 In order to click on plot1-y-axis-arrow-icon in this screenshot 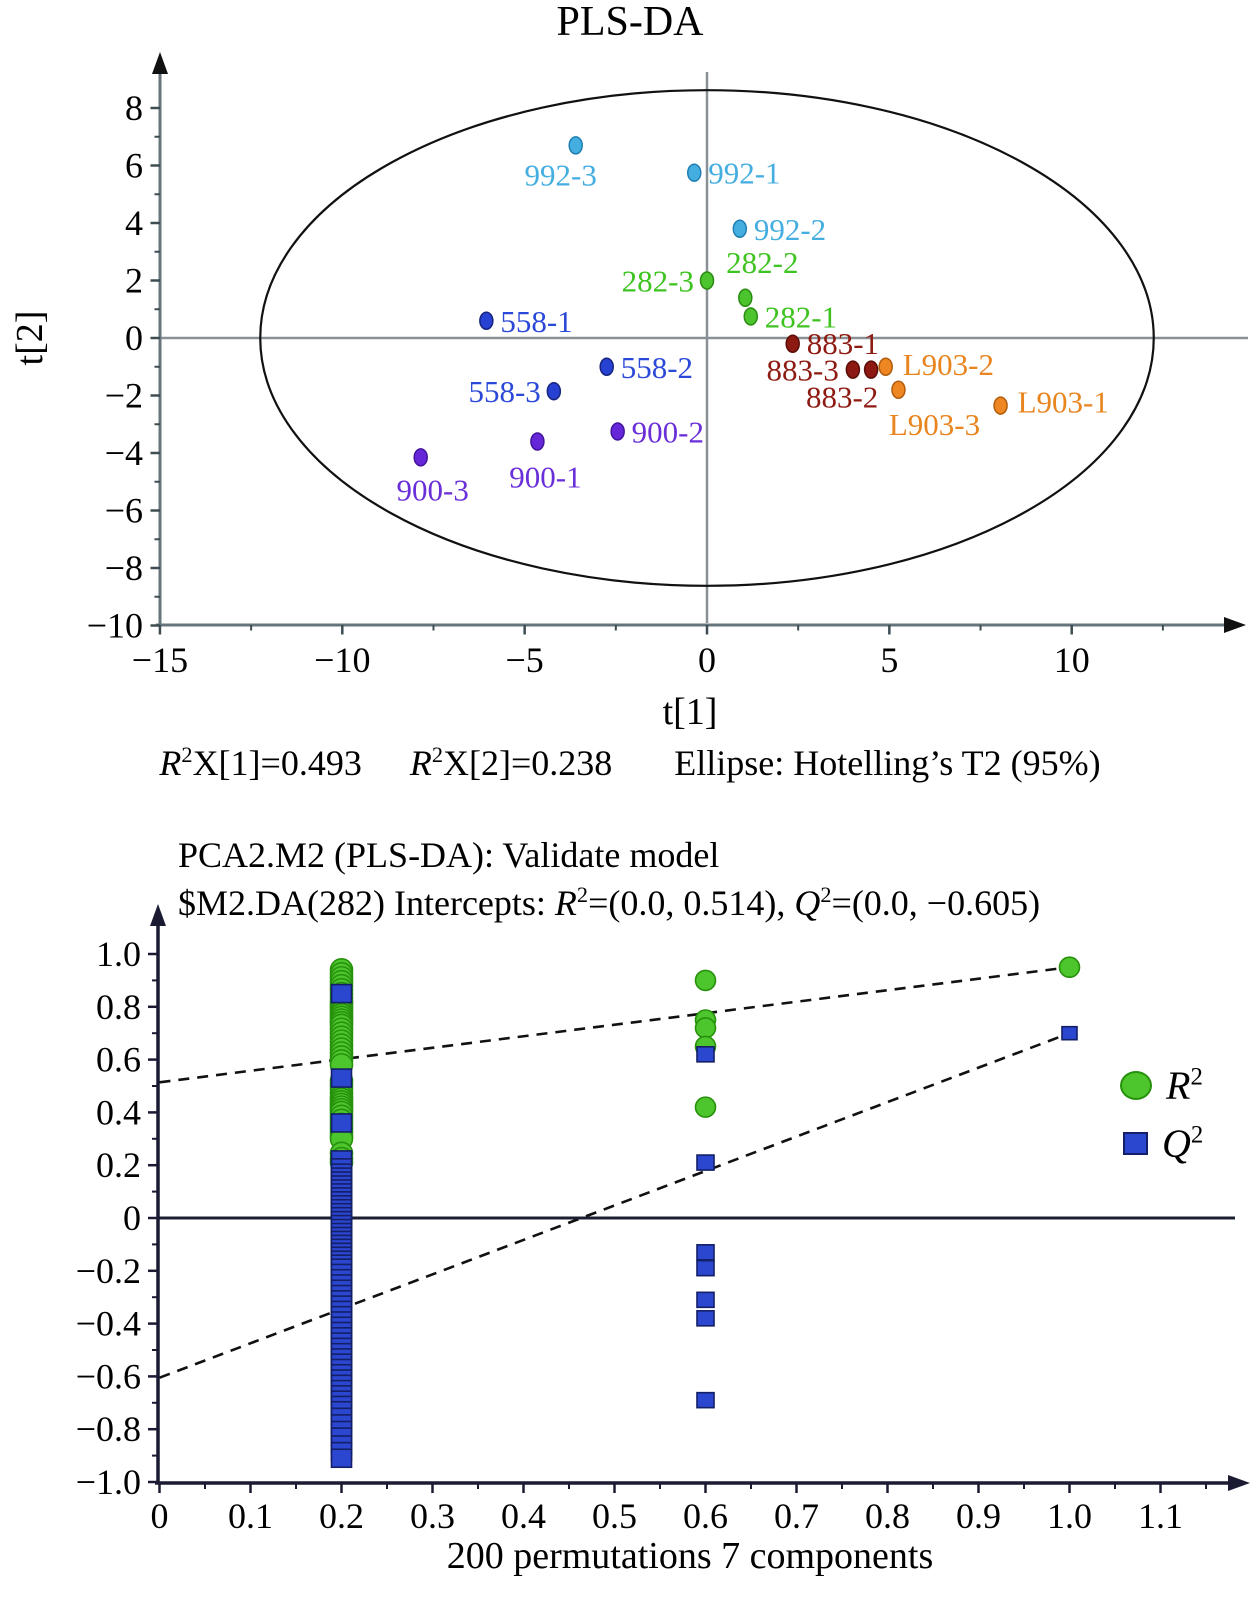, I will do `click(160, 63)`.